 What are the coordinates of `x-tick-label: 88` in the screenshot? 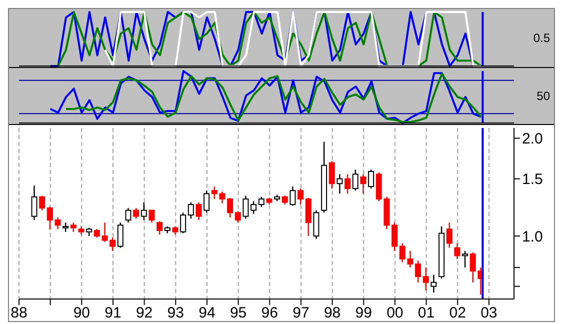 It's located at (19, 313).